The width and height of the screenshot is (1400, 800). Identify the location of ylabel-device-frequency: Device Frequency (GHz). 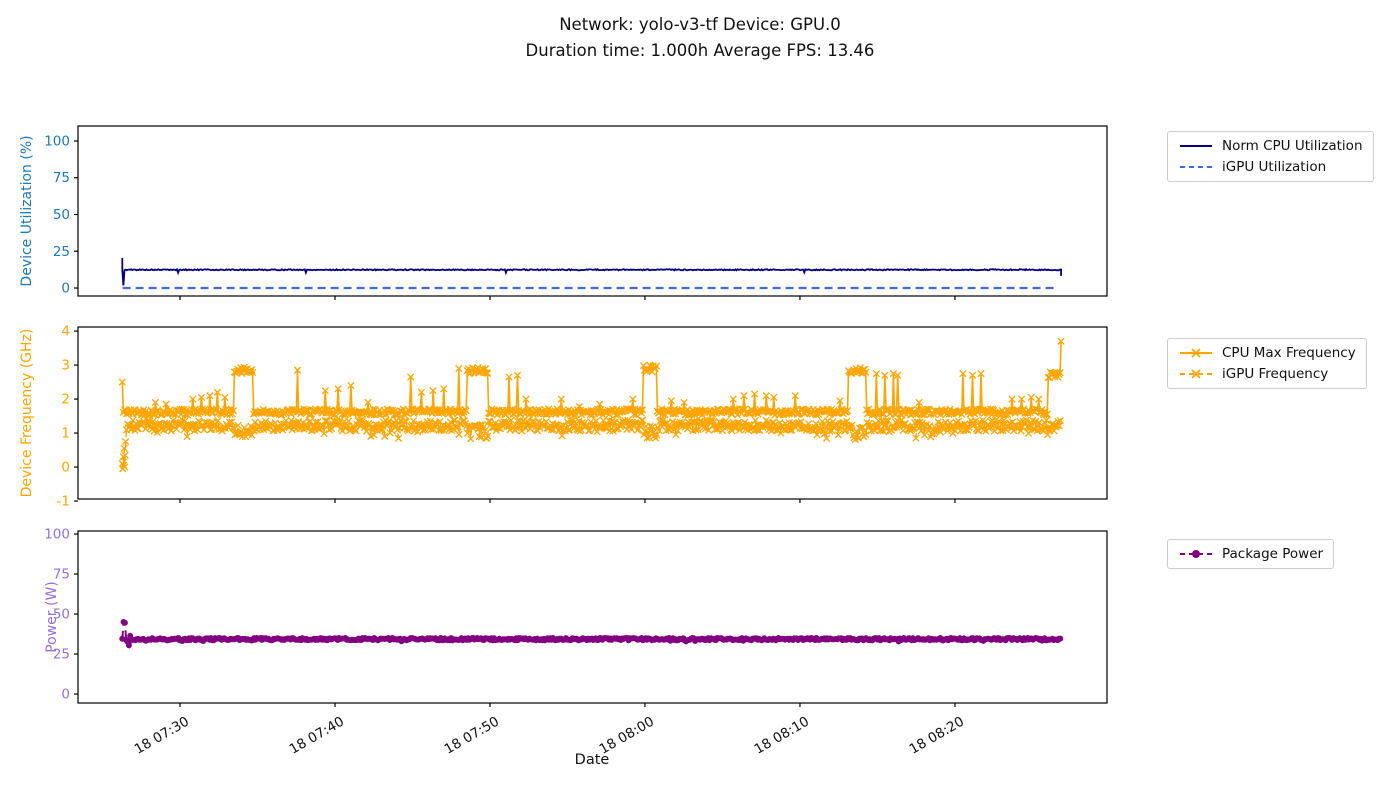
(27, 413).